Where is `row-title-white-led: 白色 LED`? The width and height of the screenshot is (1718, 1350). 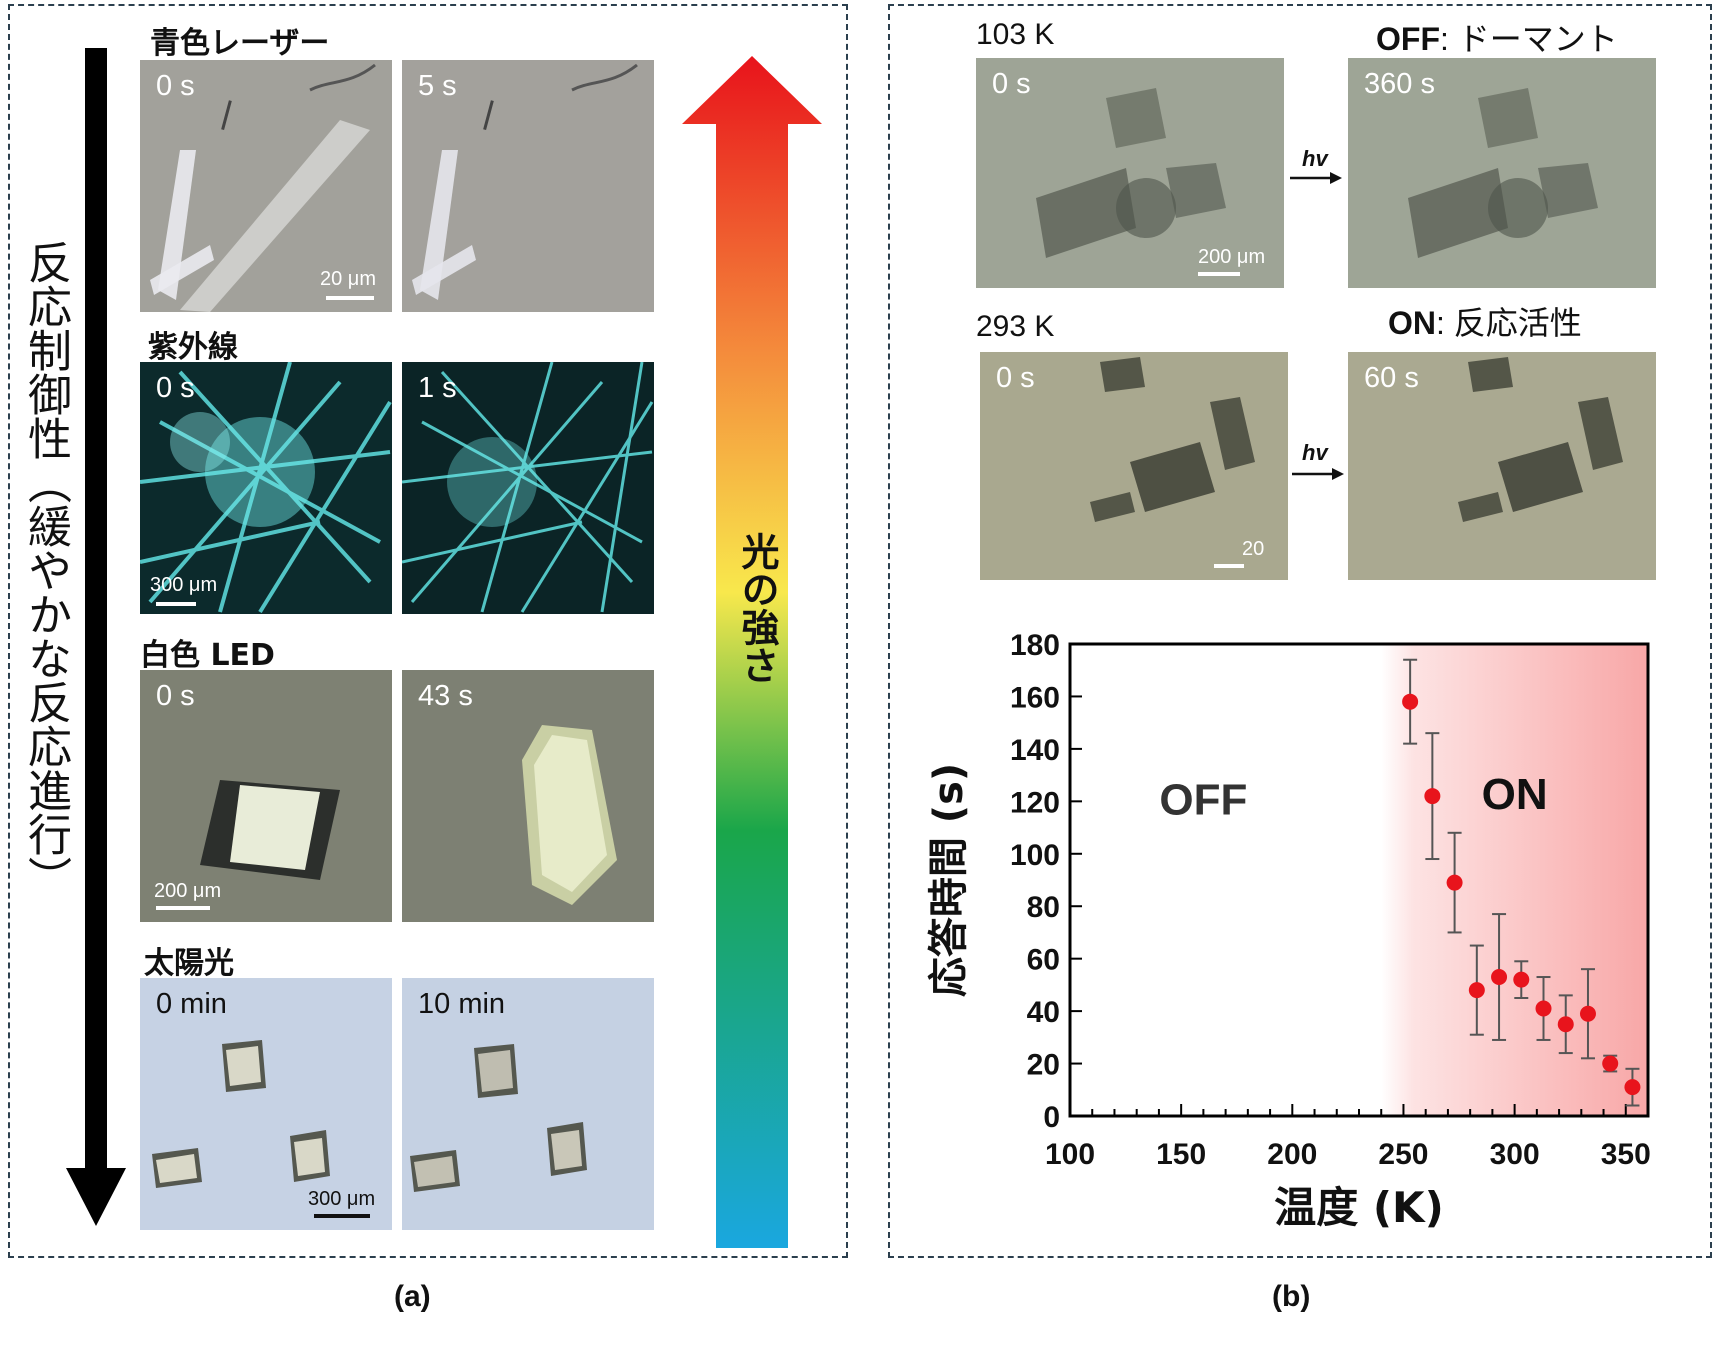
row-title-white-led: 白色 LED is located at coordinates (207, 655).